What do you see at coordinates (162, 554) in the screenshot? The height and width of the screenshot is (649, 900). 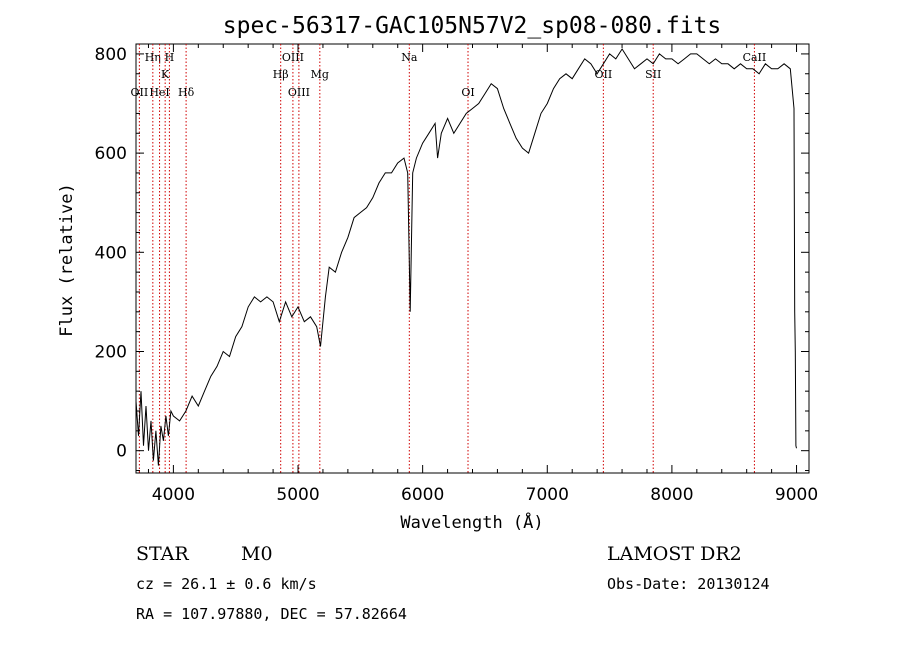 I see `object-class: STAR` at bounding box center [162, 554].